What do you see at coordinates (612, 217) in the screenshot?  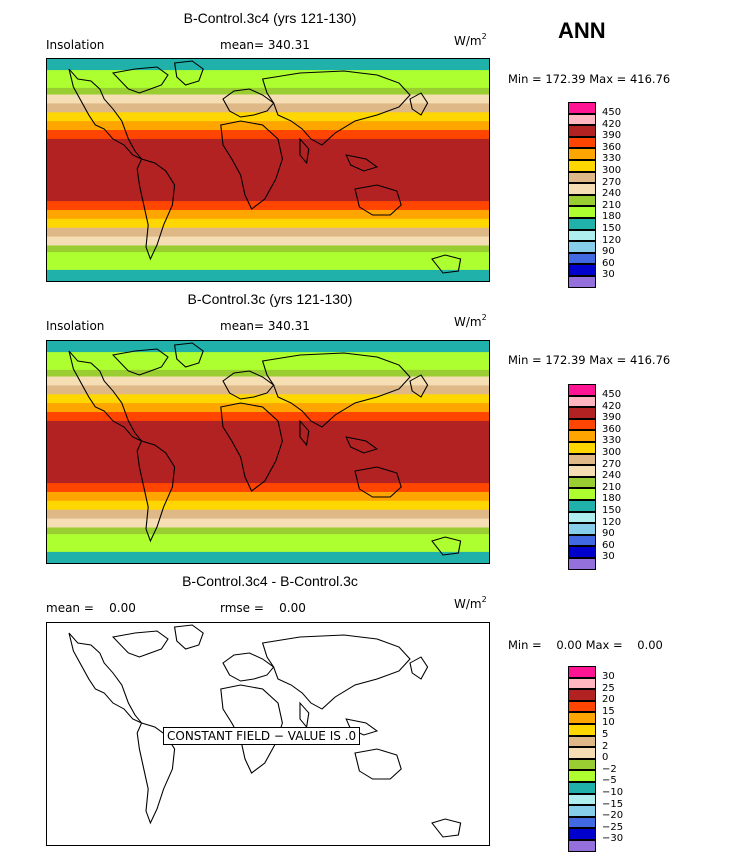 I see `legend-tick-label: 180` at bounding box center [612, 217].